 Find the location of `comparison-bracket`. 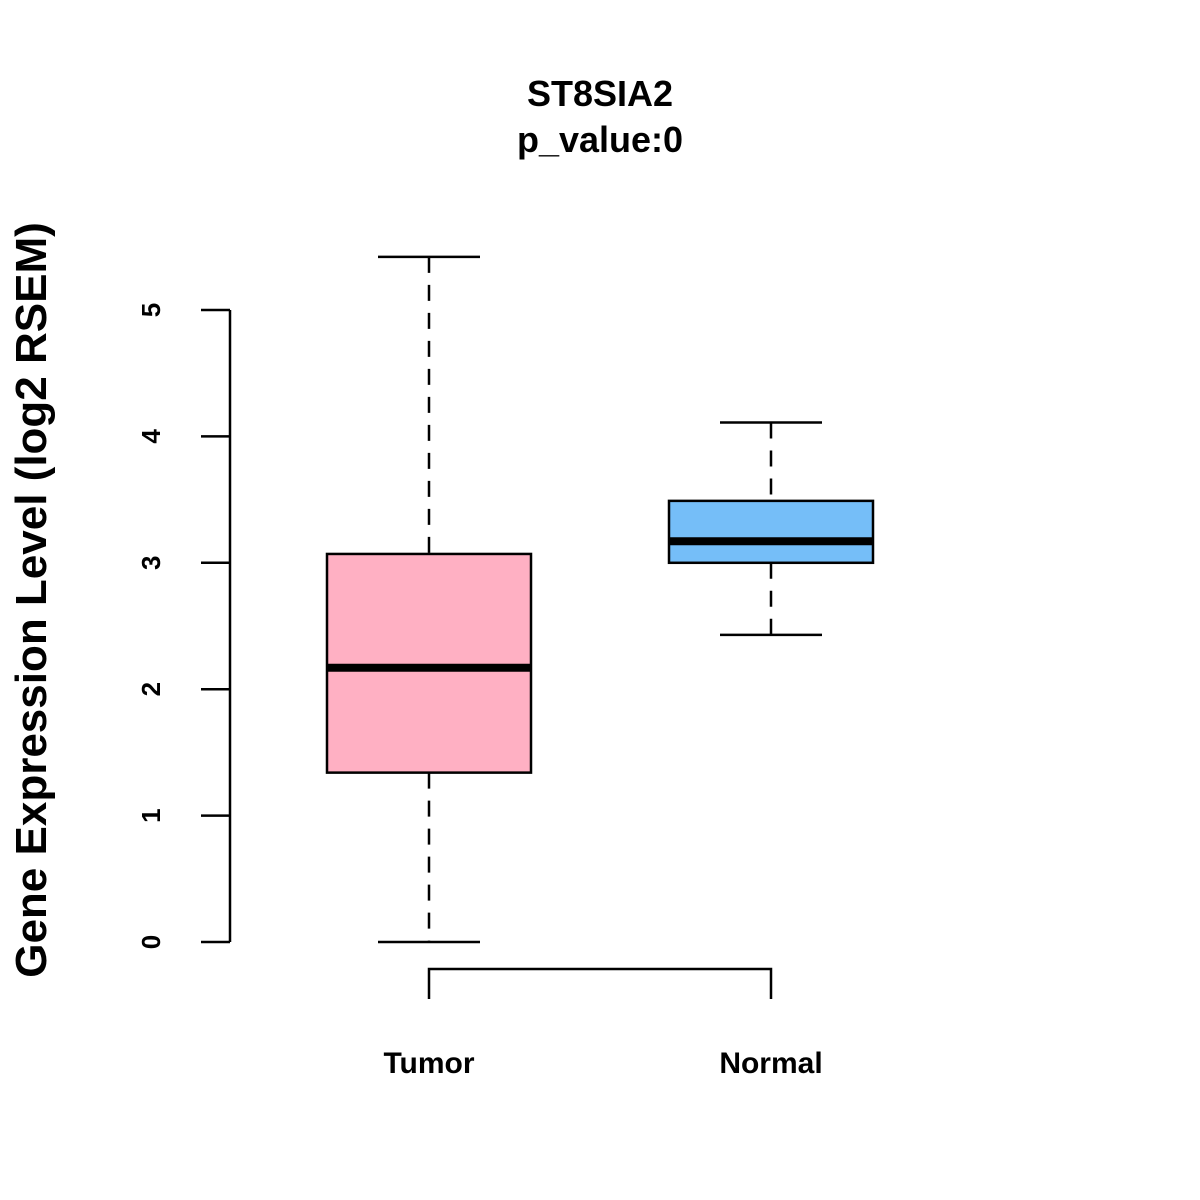

comparison-bracket is located at coordinates (600, 983).